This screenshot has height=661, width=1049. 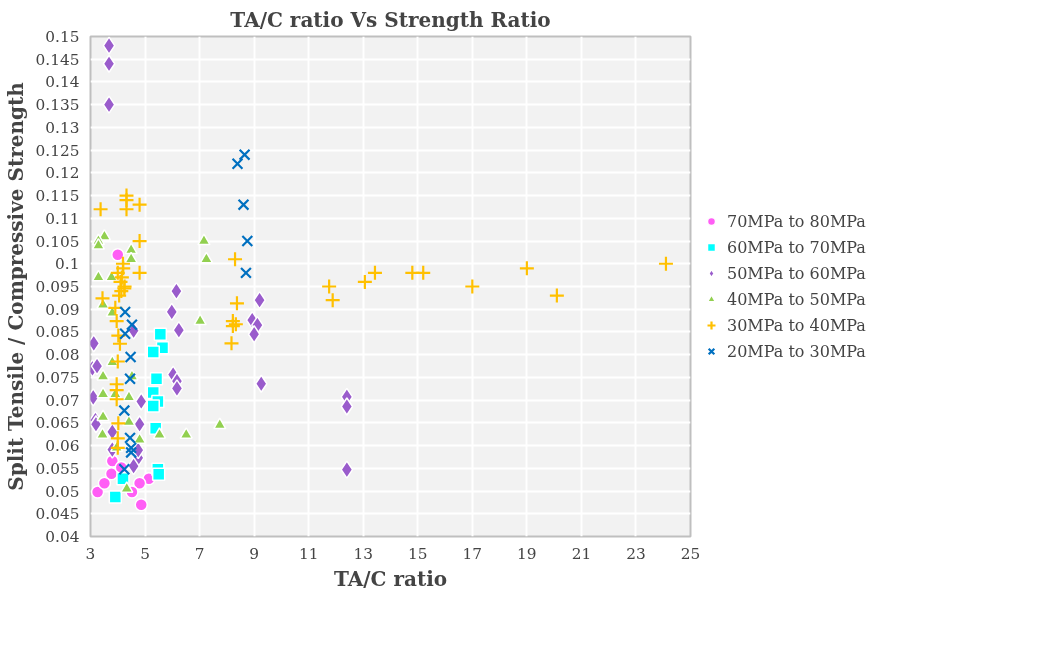 I want to click on y-axis-title: Split Tensile / Compressive Strength, so click(x=15, y=286).